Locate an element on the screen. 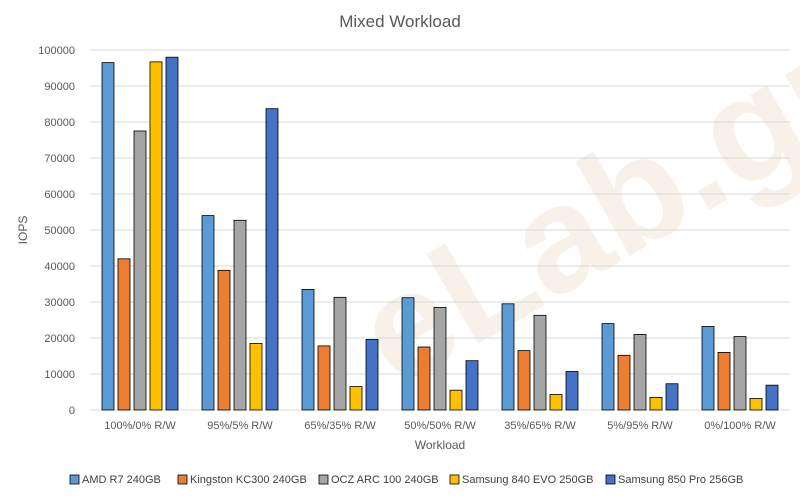 This screenshot has height=500, width=800. legend-label: AMD R7 240GB is located at coordinates (121, 480).